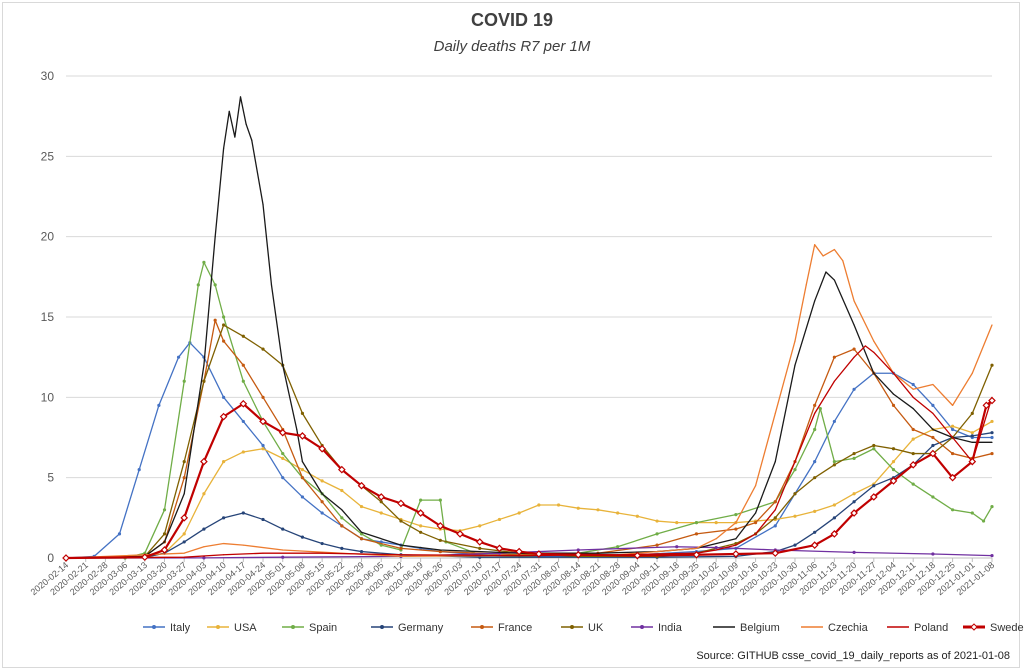 The image size is (1024, 672). I want to click on legend-label: Germany, so click(421, 628).